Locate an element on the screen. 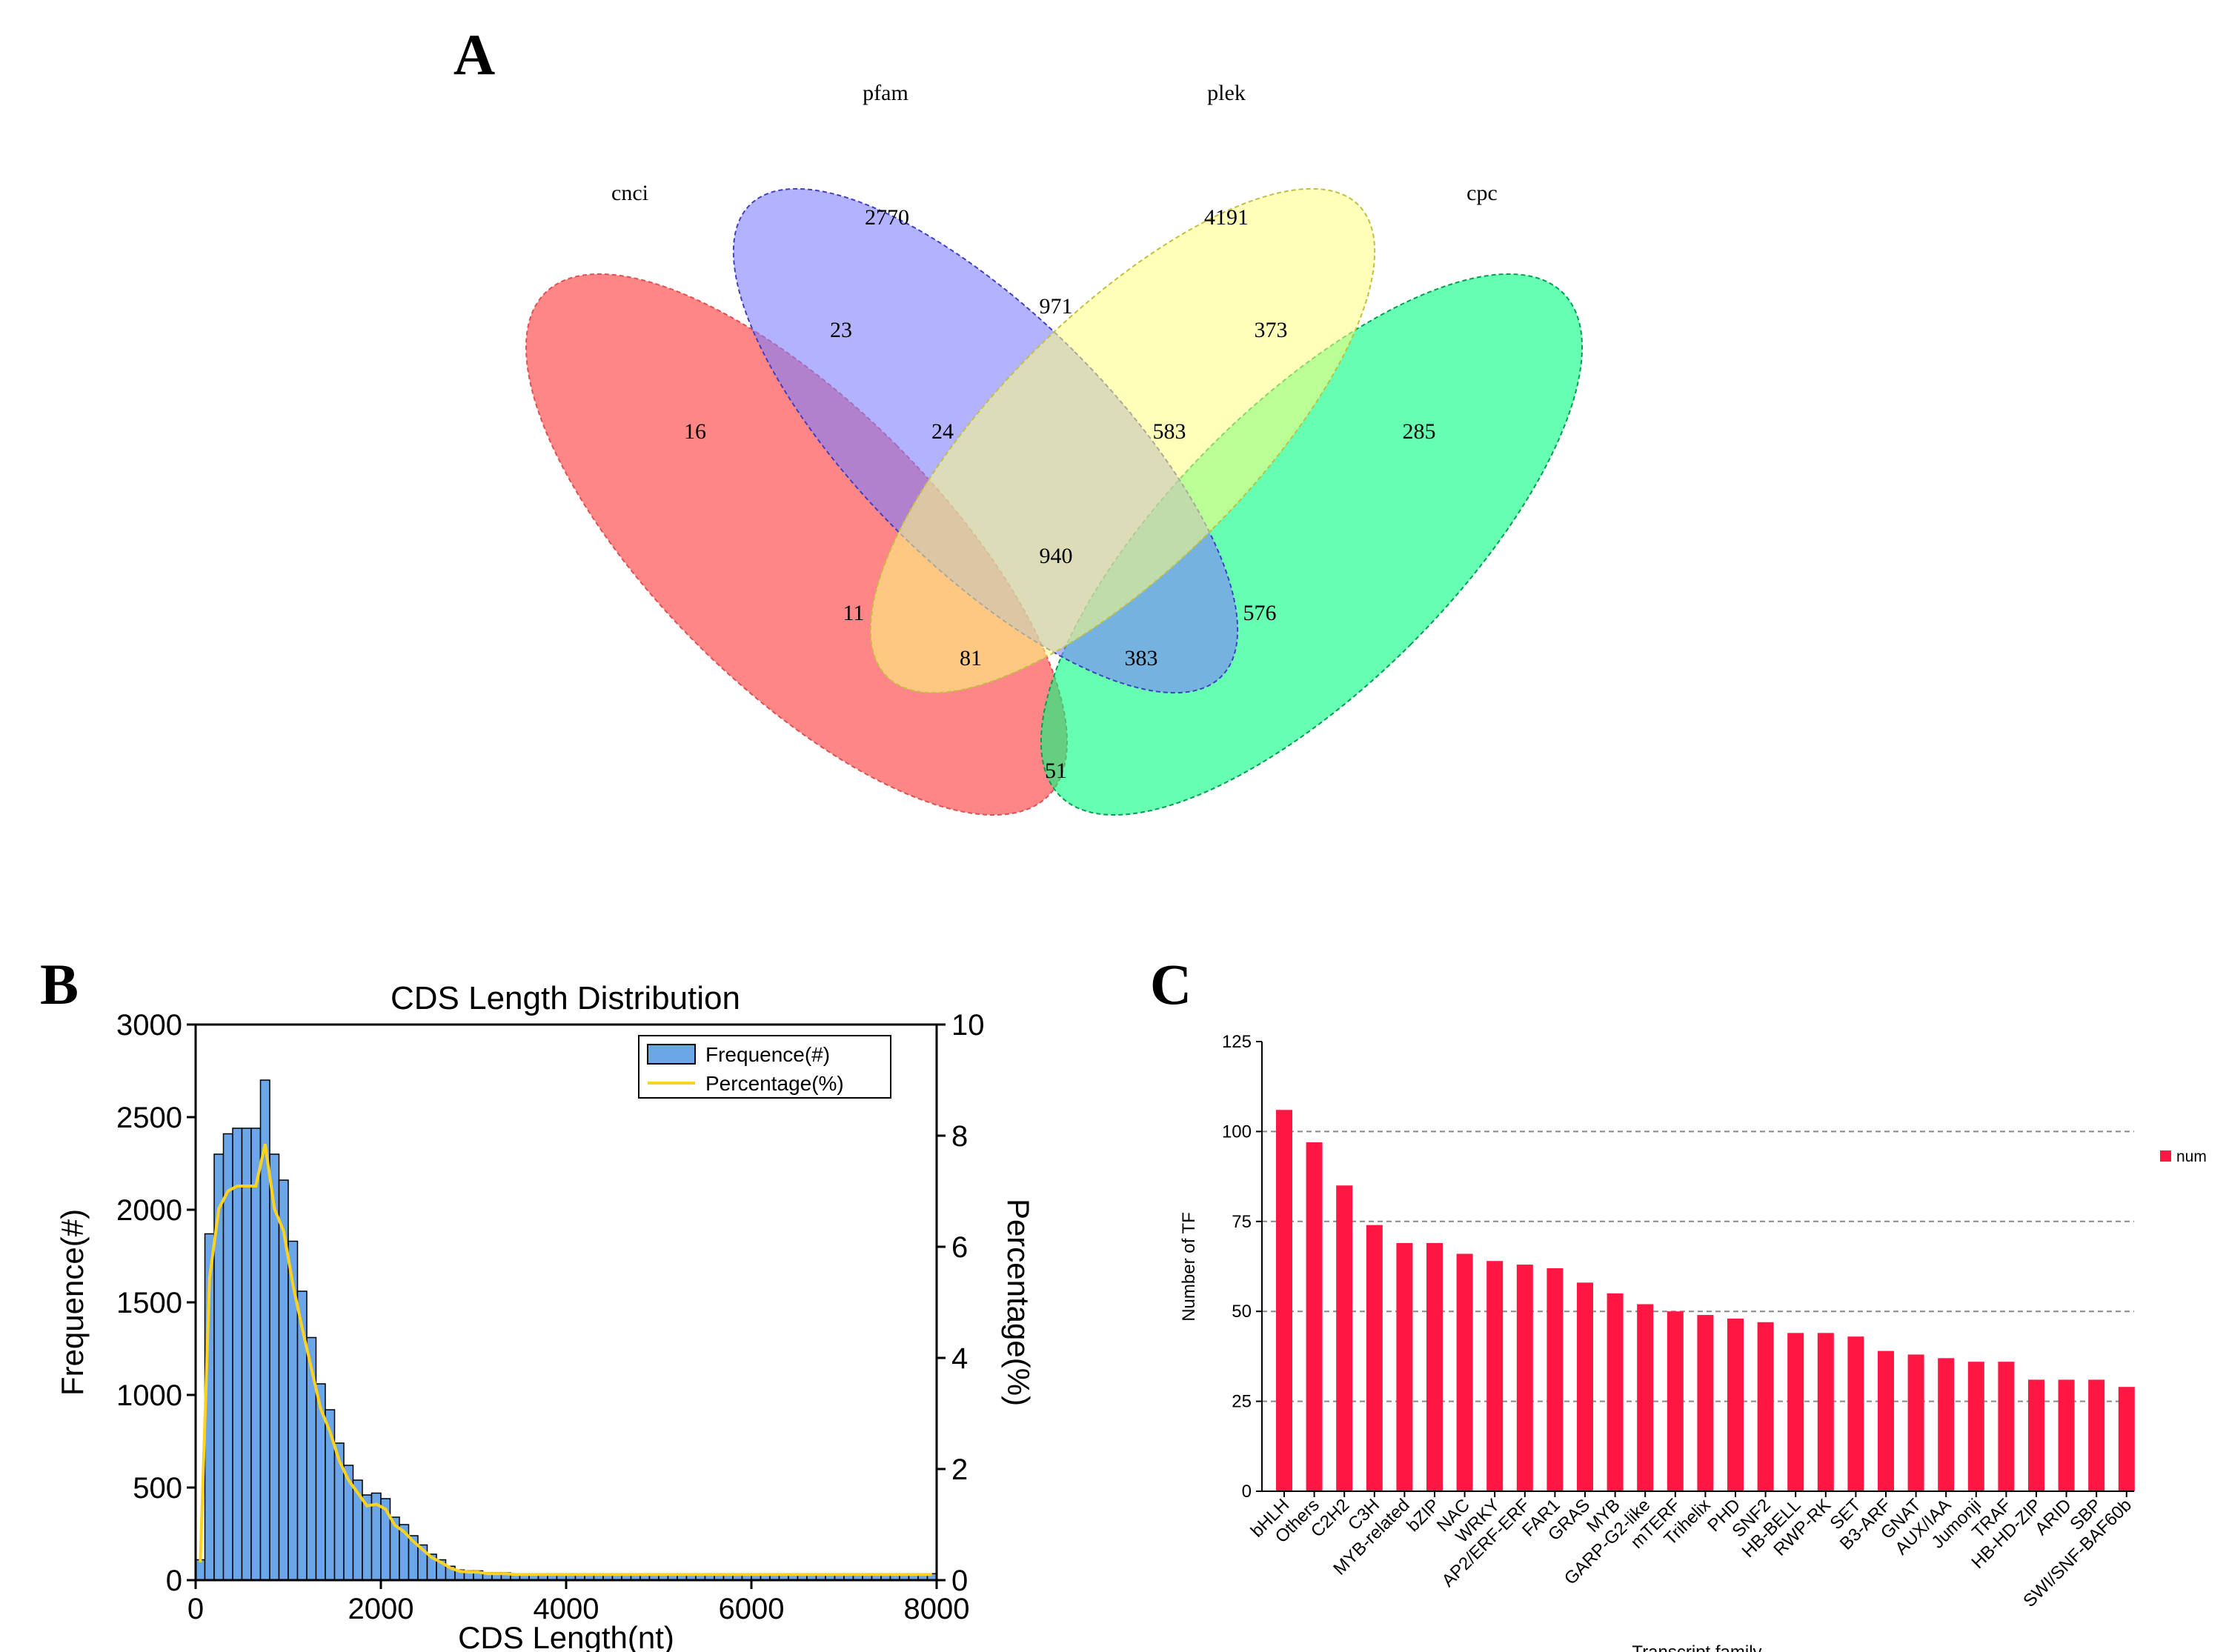 This screenshot has height=1652, width=2226. venn-ellipse-plek is located at coordinates (1123, 440).